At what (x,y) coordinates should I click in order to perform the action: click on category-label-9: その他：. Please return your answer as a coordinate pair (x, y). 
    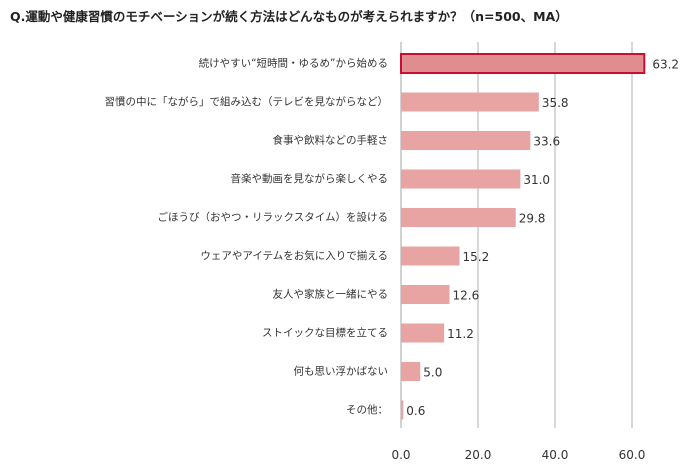
    Looking at the image, I should click on (367, 409).